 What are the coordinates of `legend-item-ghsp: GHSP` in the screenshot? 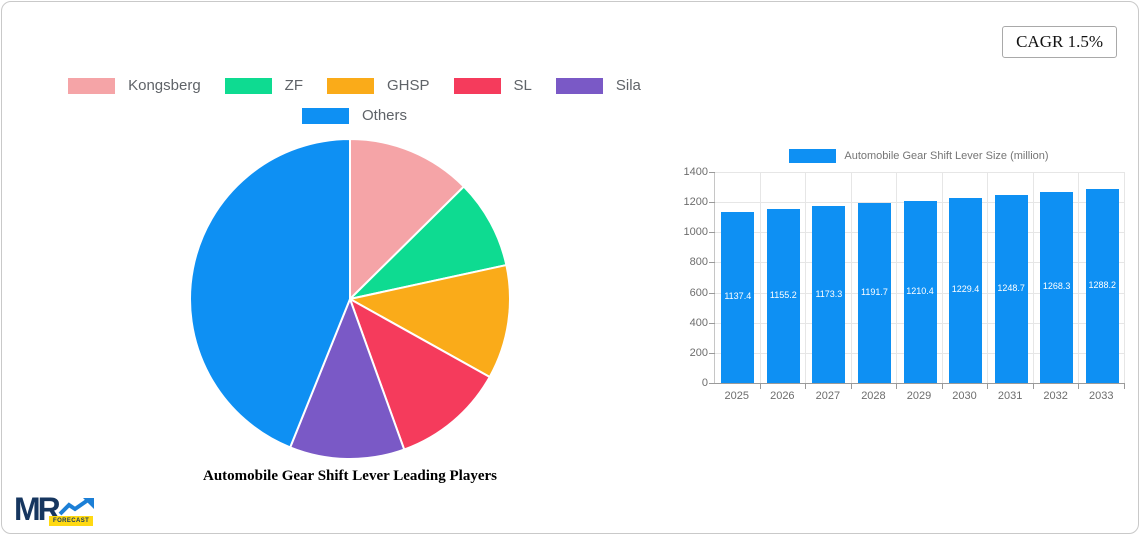 It's located at (378, 85).